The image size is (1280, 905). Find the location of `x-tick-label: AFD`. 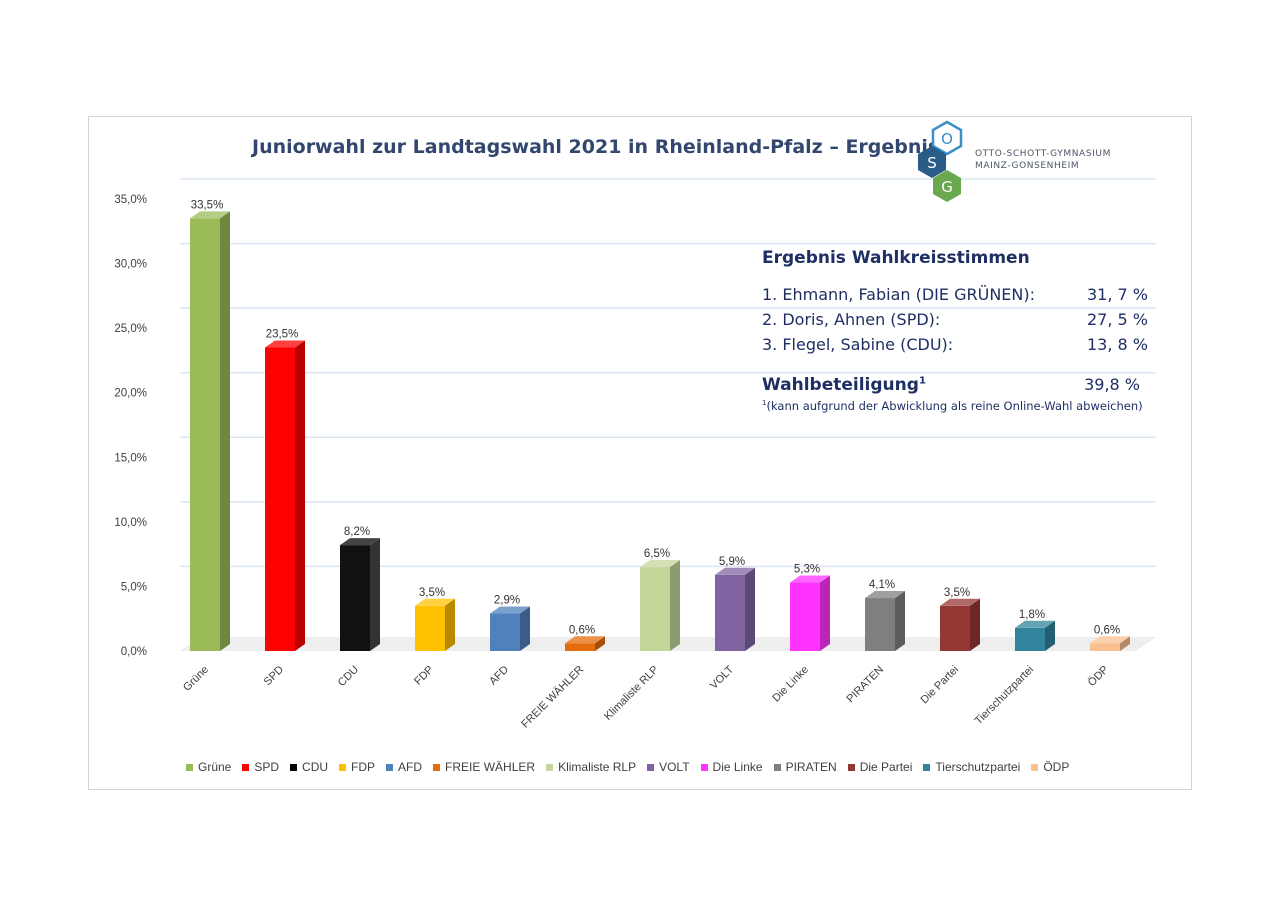

x-tick-label: AFD is located at coordinates (499, 676).